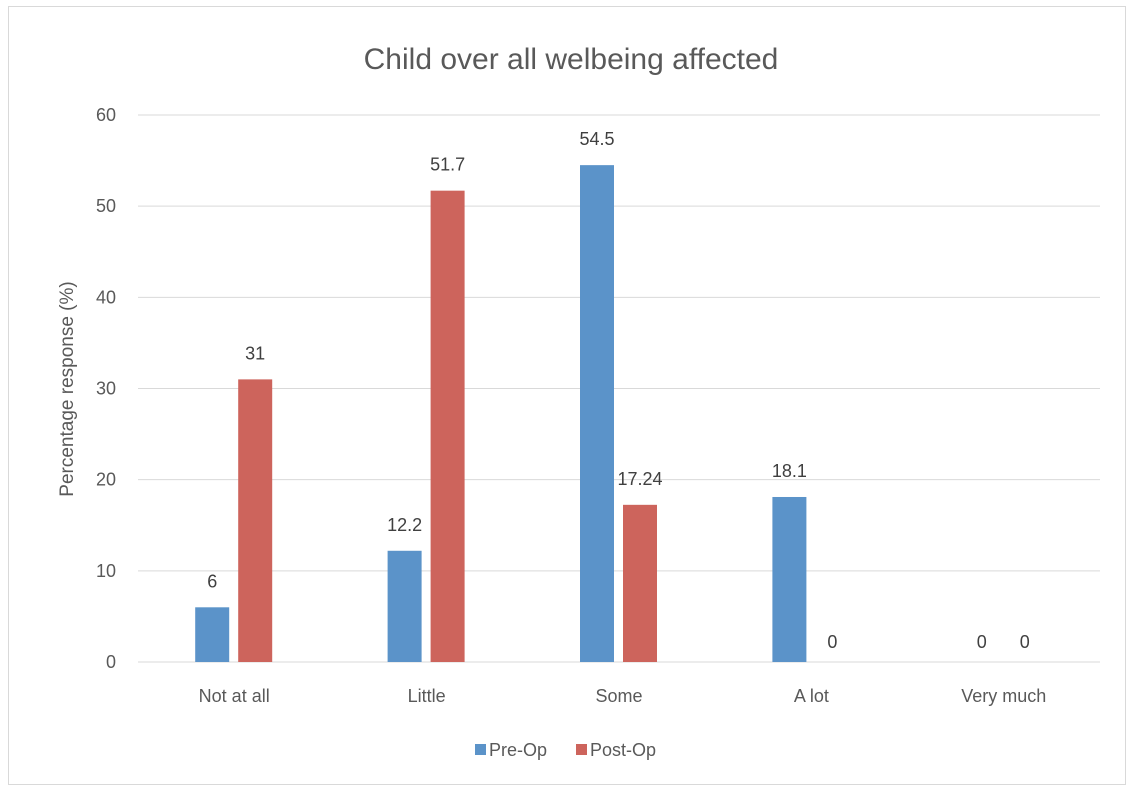 Image resolution: width=1132 pixels, height=791 pixels. Describe the element at coordinates (106, 571) in the screenshot. I see `y-tick-label: 10` at that location.